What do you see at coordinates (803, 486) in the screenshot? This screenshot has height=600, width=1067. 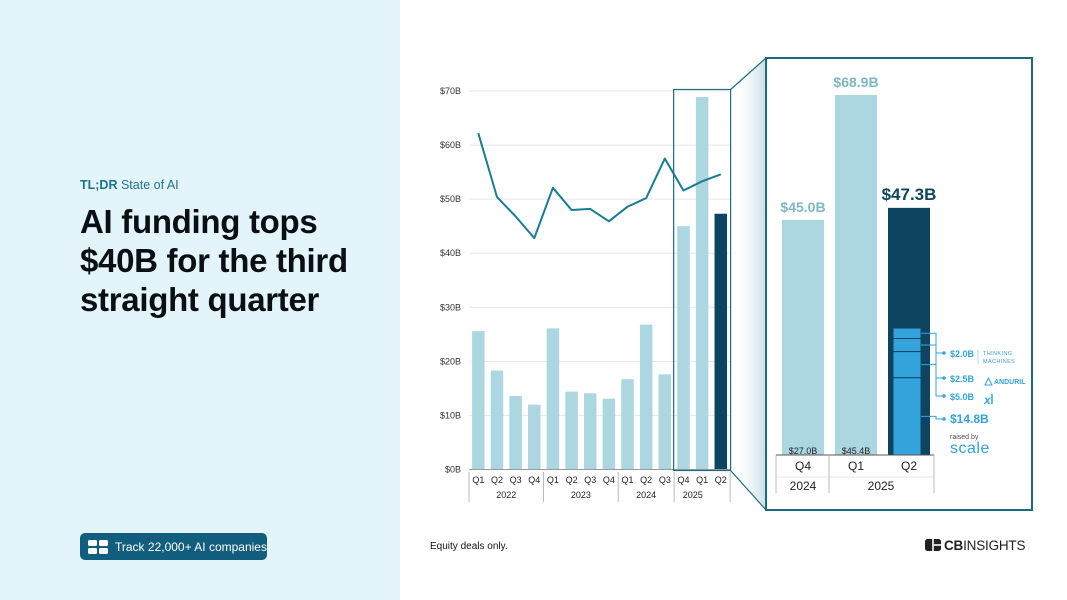 I see `zoom-year-label: 2024` at bounding box center [803, 486].